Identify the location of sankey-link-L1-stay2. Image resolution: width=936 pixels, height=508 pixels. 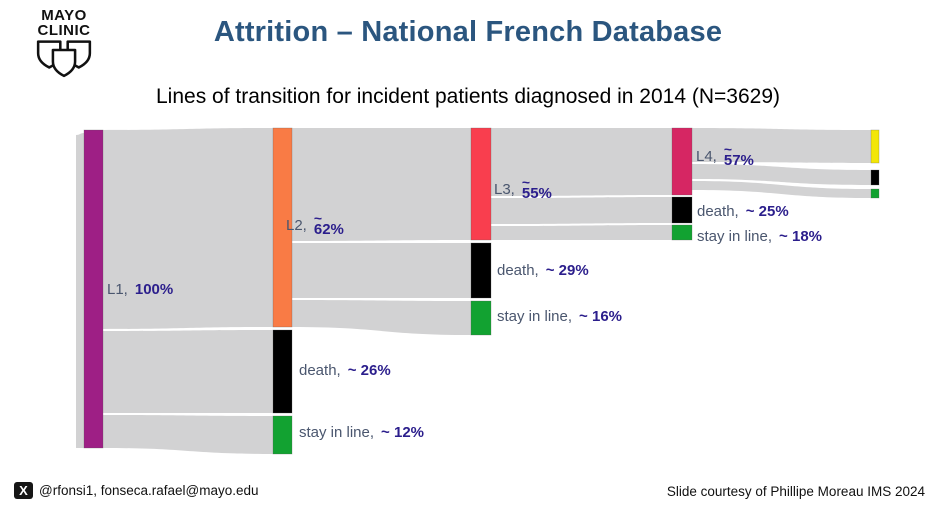
(188, 434).